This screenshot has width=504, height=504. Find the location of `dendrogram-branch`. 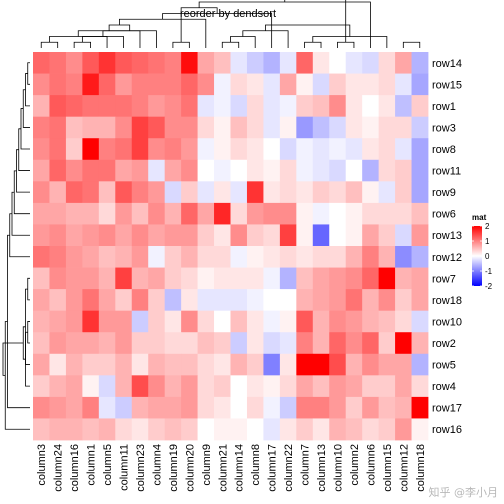

dendrogram-branch is located at coordinates (13, 359).